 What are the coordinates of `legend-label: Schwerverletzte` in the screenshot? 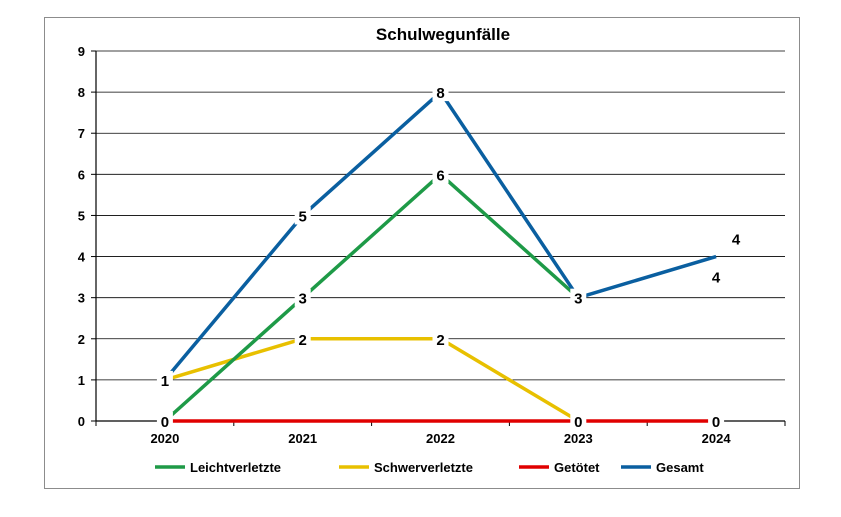 It's located at (423, 467).